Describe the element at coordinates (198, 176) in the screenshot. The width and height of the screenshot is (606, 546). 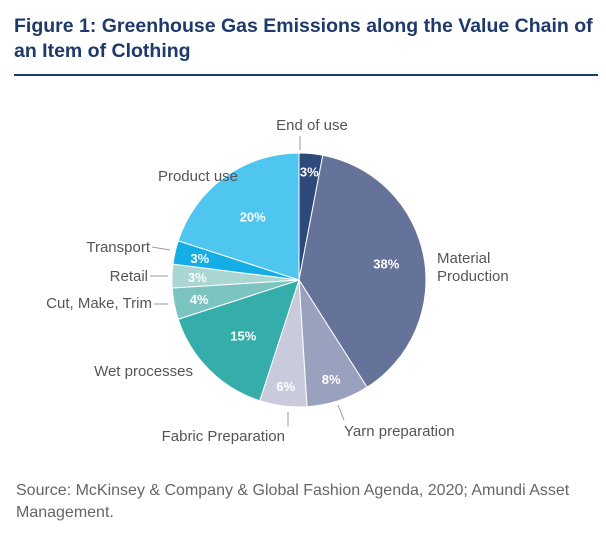
I see `slice-category-label: Product use` at that location.